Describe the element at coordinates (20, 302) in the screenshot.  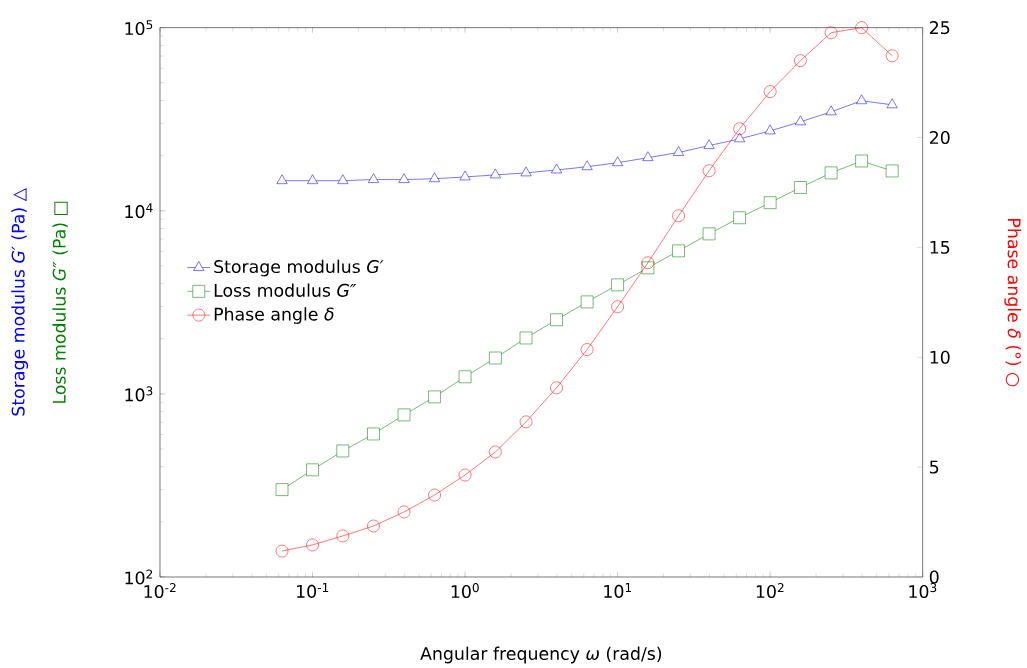
I see `text: Storage modulus G′ (Pa) △` at that location.